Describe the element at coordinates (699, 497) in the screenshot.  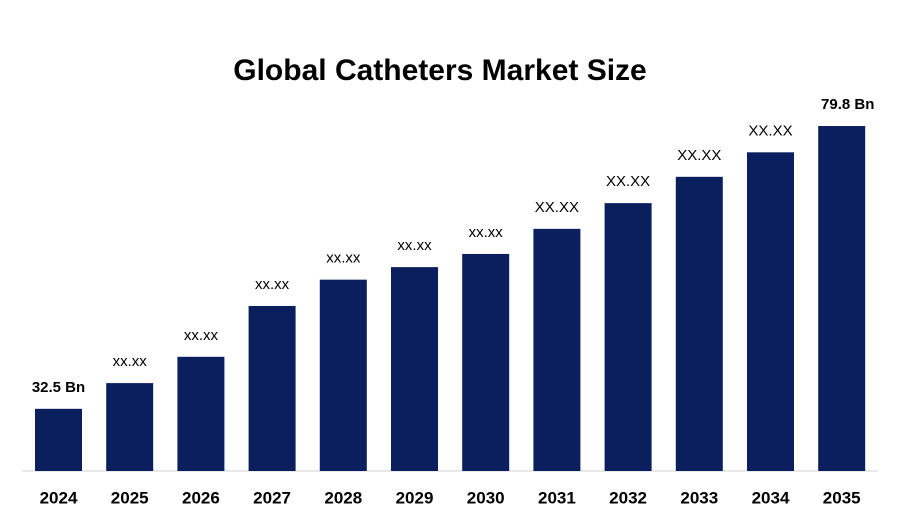
I see `x-tick-label: 2033` at that location.